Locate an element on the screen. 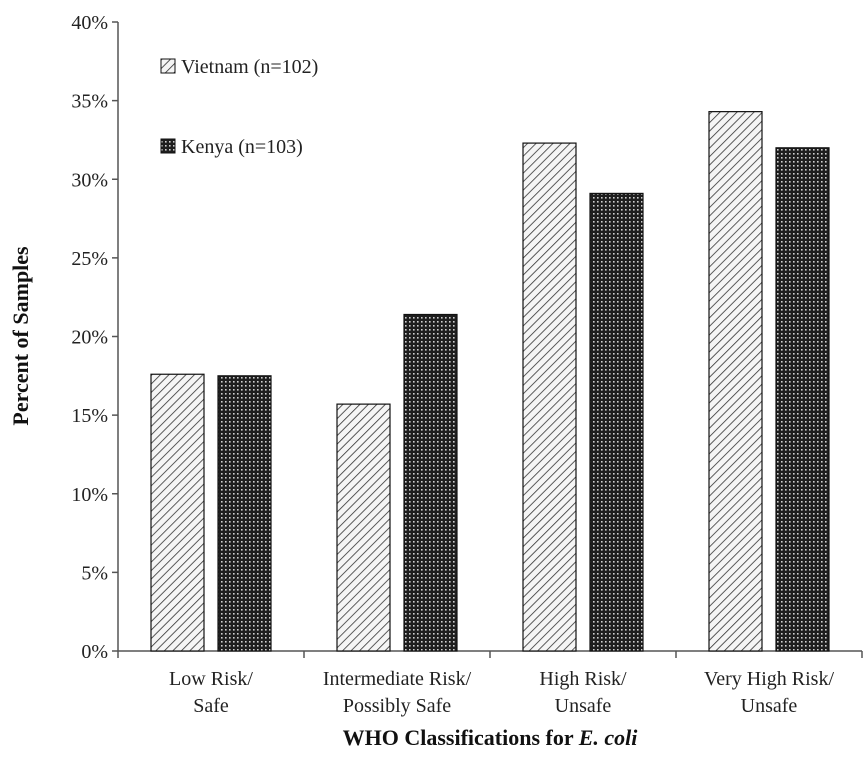 The height and width of the screenshot is (757, 866). x-axis-title: WHO Classifications for E. coli is located at coordinates (491, 737).